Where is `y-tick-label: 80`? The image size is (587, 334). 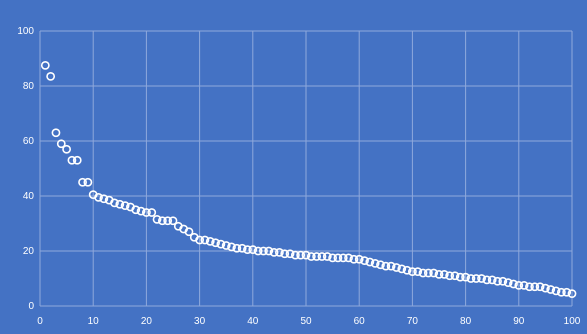 y-tick-label: 80 is located at coordinates (29, 86).